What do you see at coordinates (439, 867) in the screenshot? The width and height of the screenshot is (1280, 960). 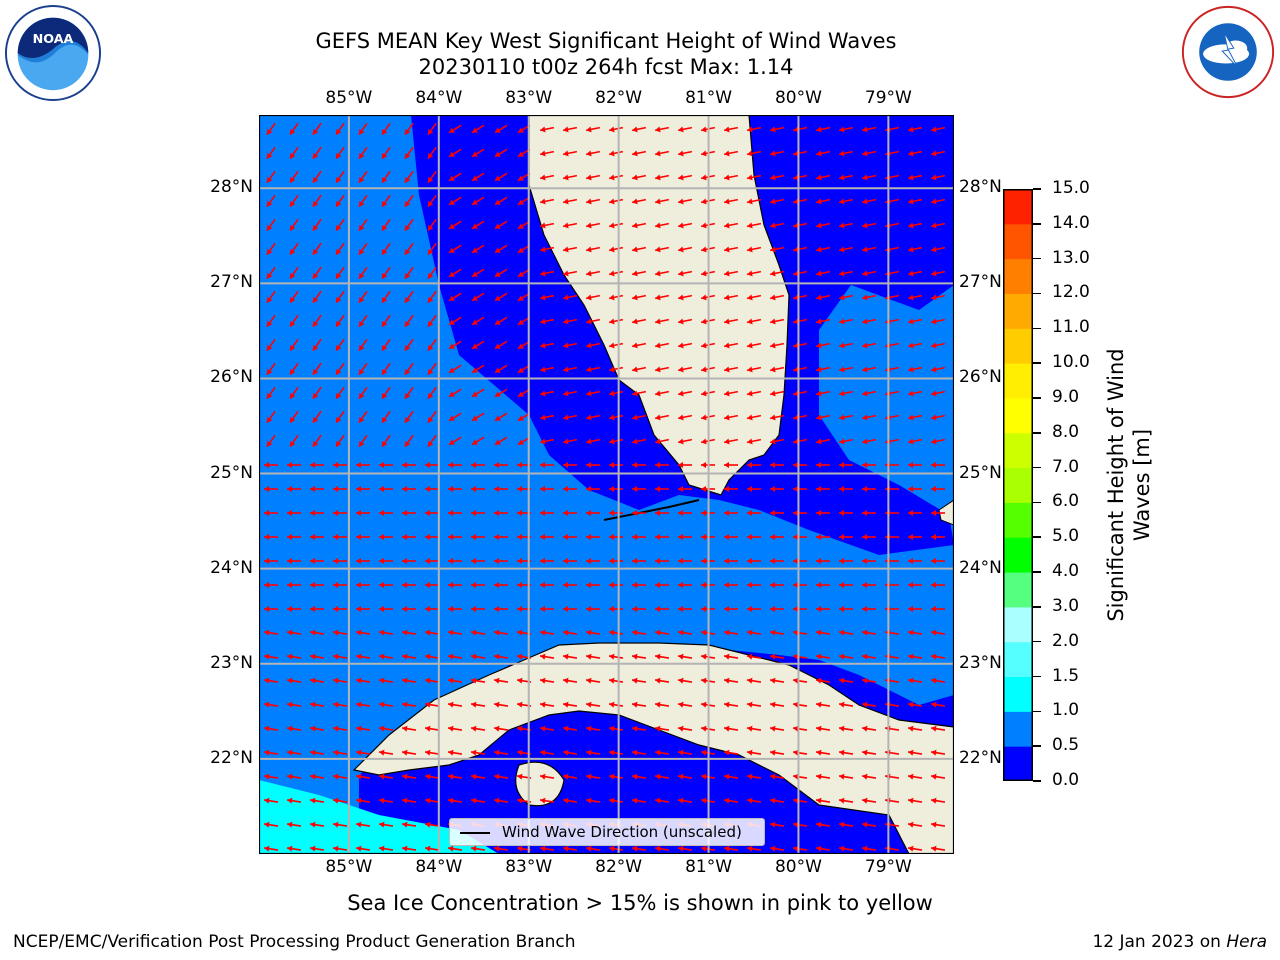 I see `lon-tick-bottom: 84°W` at bounding box center [439, 867].